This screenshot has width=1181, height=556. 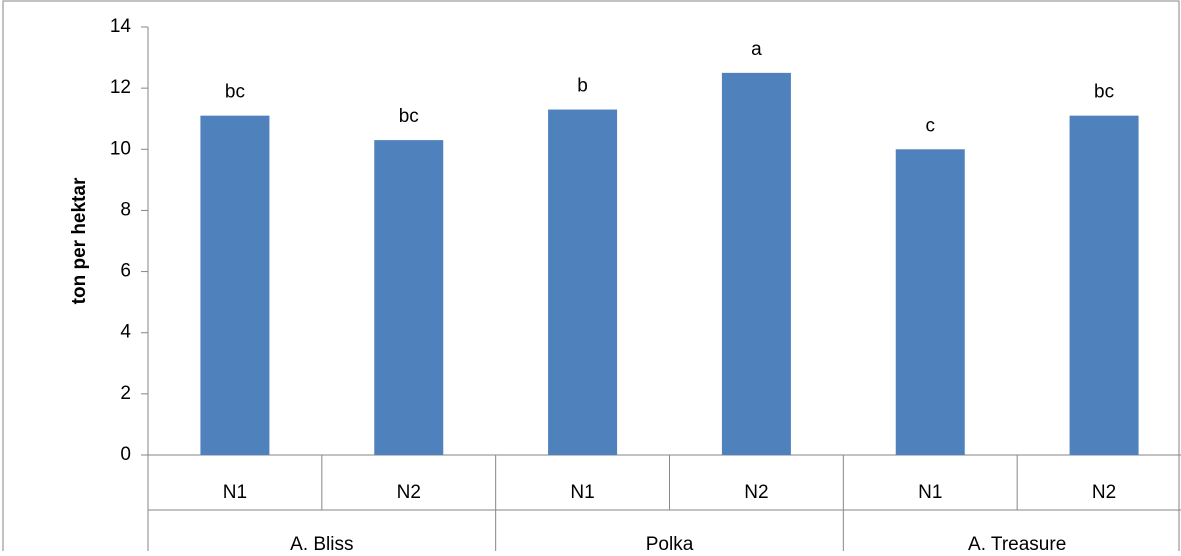 What do you see at coordinates (120, 87) in the screenshot?
I see `y-tick-label: 12` at bounding box center [120, 87].